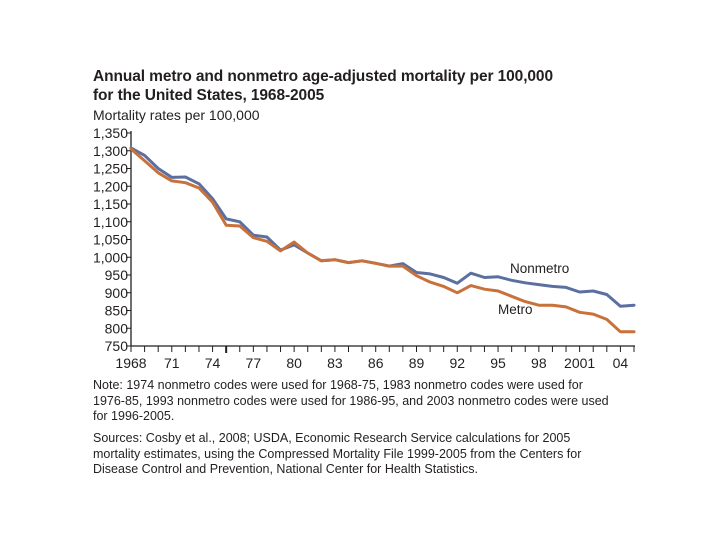 The height and width of the screenshot is (540, 720). What do you see at coordinates (539, 268) in the screenshot?
I see `series-label-nonmetro: Nonmetro` at bounding box center [539, 268].